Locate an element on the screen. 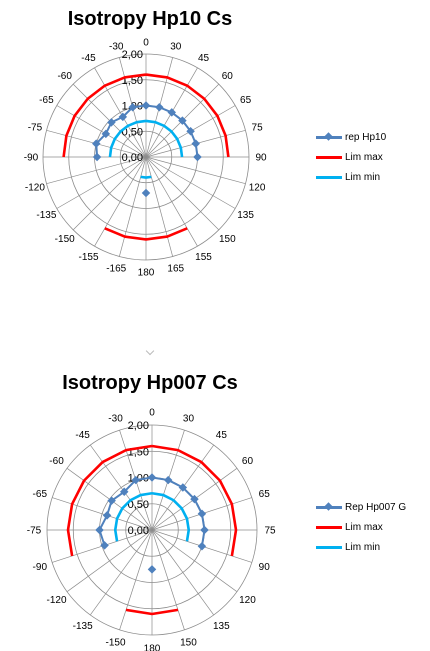 Image resolution: width=430 pixels, height=651 pixels. radial-tick-label: 2,00 is located at coordinates (138, 426).